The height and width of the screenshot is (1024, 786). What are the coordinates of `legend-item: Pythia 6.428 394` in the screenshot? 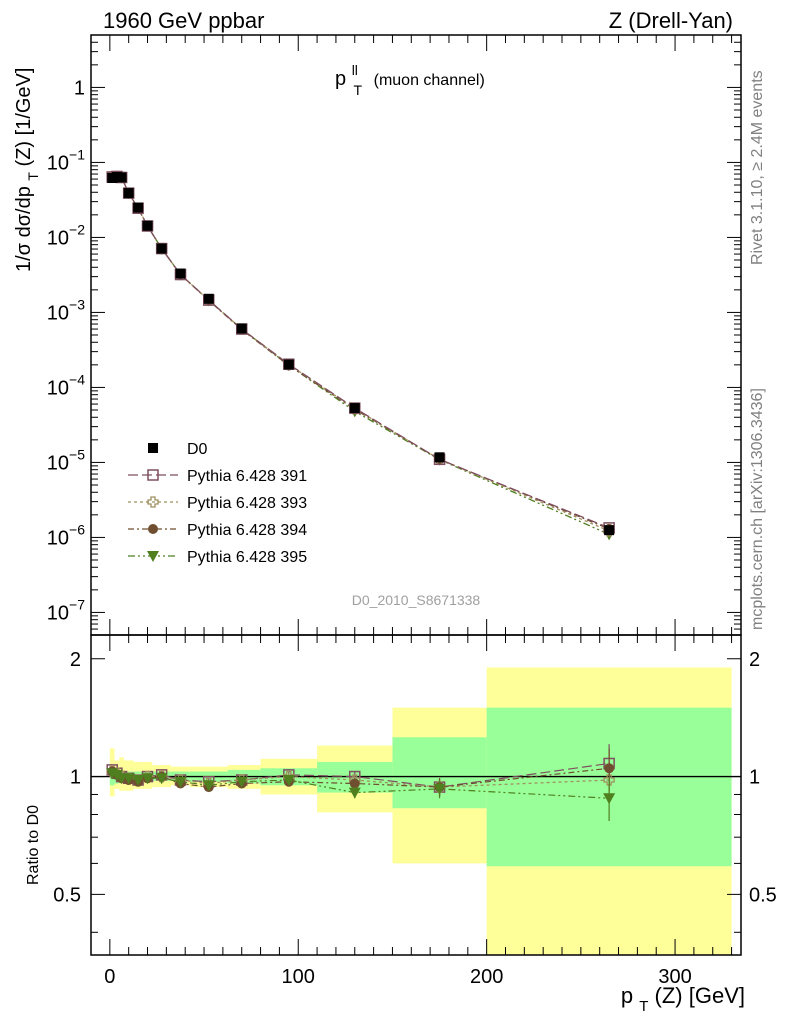 It's located at (217, 530).